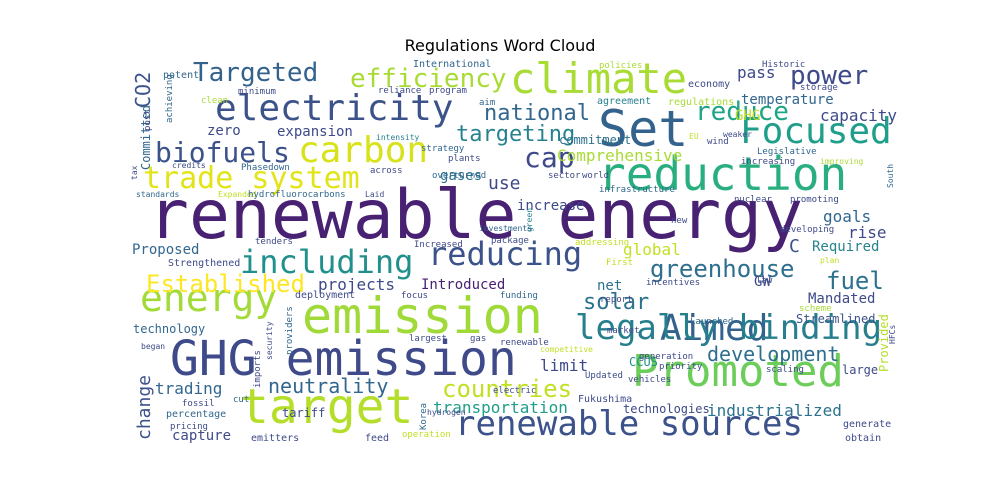 This screenshot has width=1000, height=500. What do you see at coordinates (637, 190) in the screenshot?
I see `word-infrastructure: infrastructure` at bounding box center [637, 190].